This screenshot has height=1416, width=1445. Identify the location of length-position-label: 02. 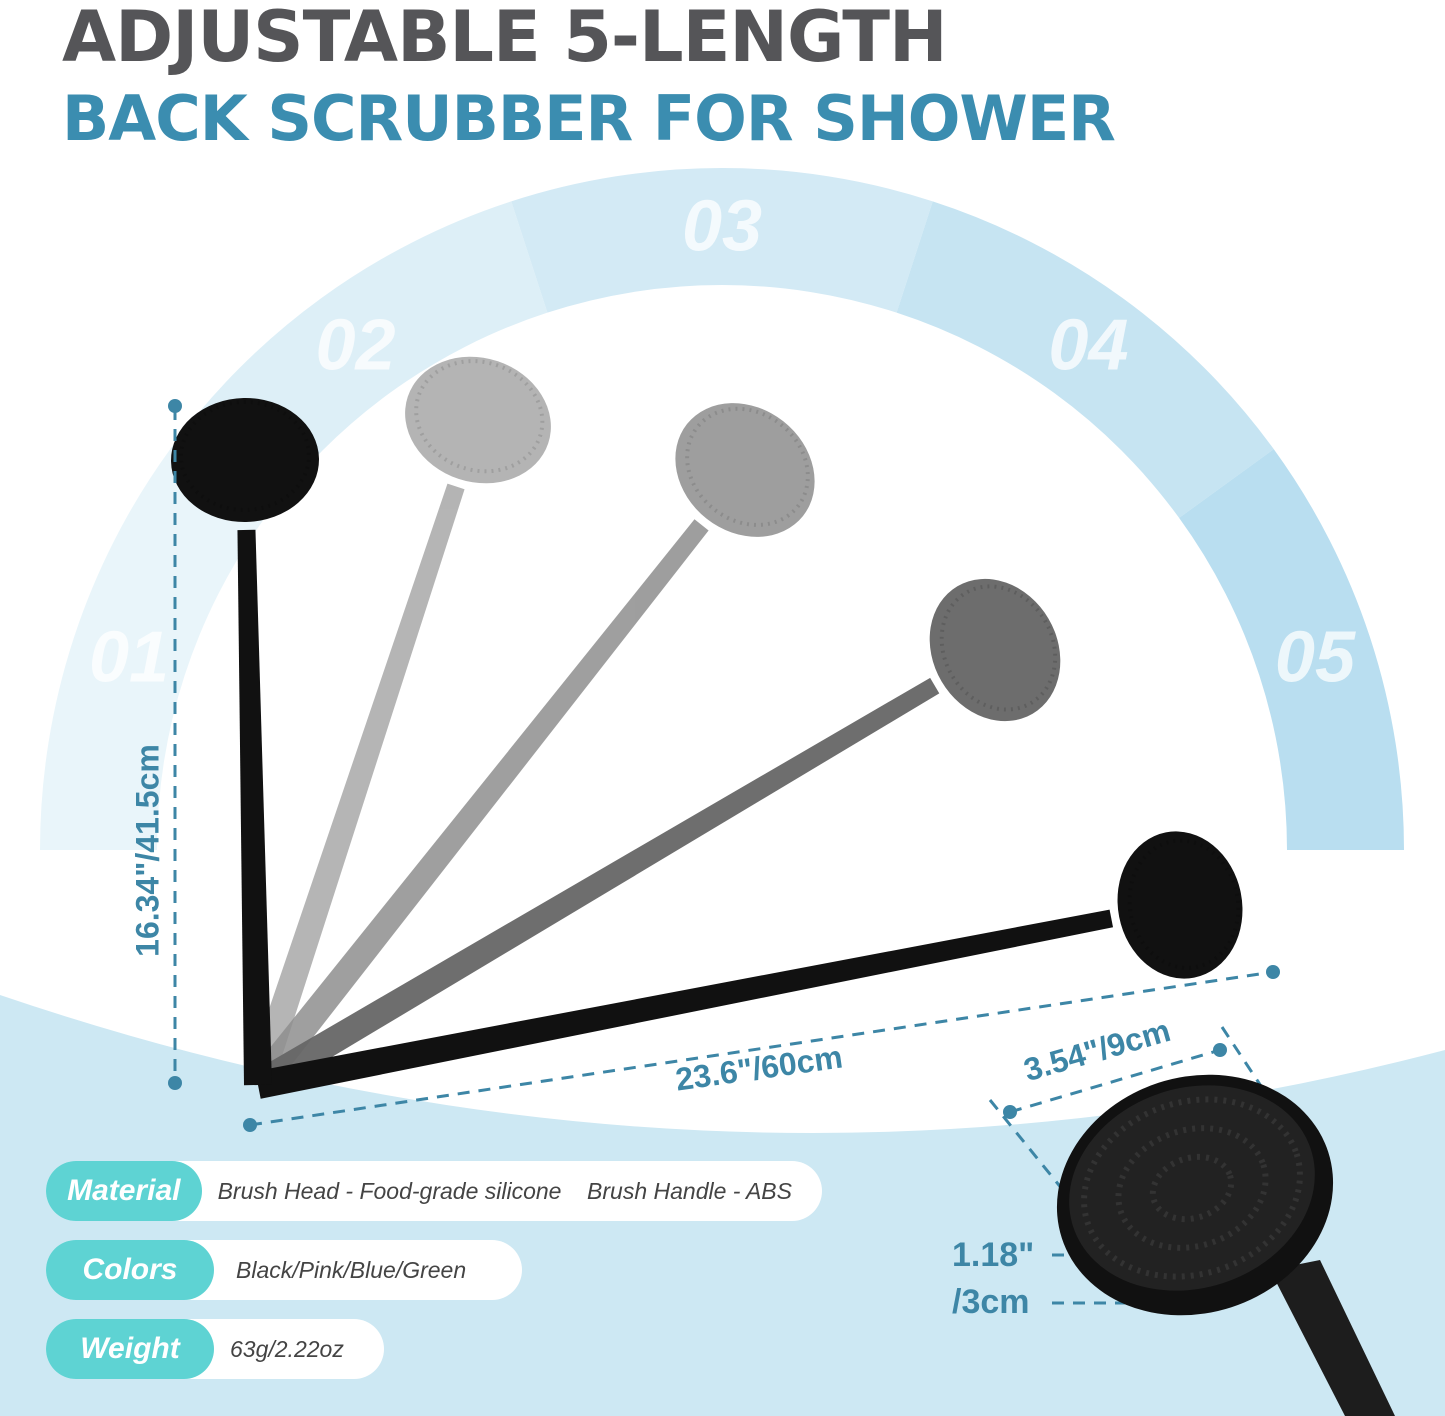
(355, 346).